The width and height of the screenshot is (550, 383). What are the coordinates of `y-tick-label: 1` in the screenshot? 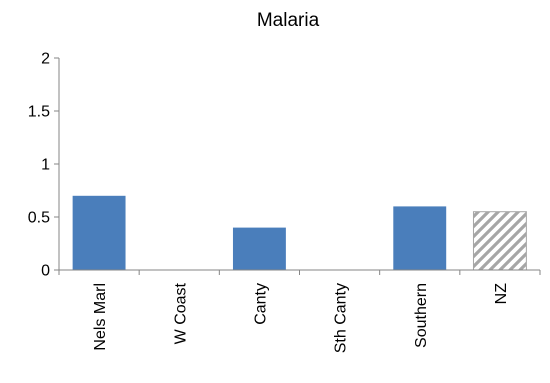 It's located at (45, 165).